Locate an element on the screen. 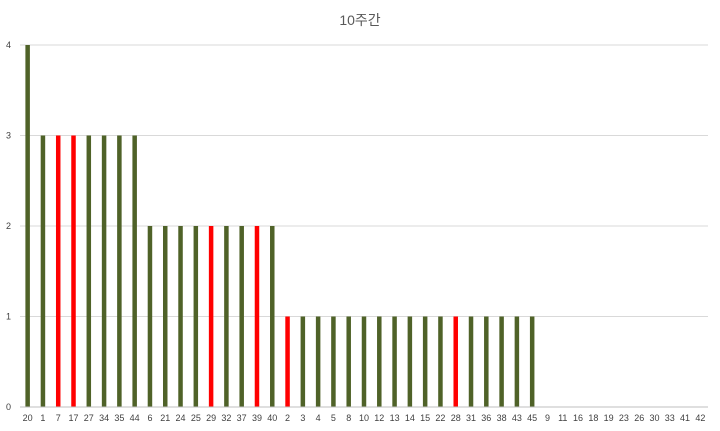 The image size is (720, 431). x-tick-label: 23 is located at coordinates (624, 418).